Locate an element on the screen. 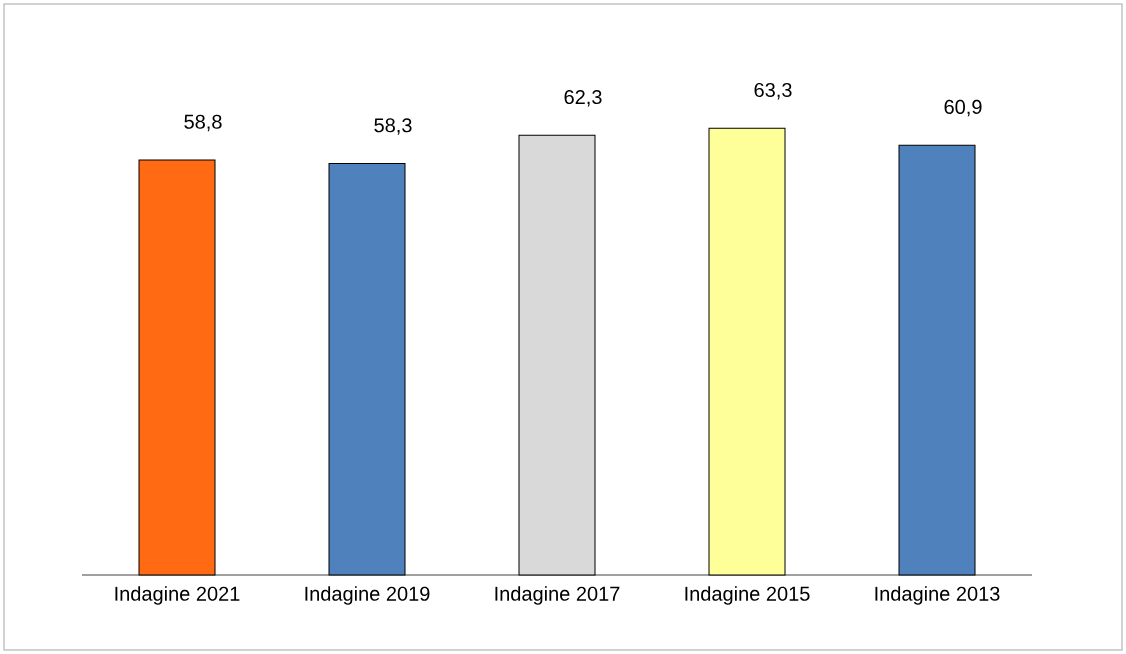  data-label: 60,9 is located at coordinates (963, 108).